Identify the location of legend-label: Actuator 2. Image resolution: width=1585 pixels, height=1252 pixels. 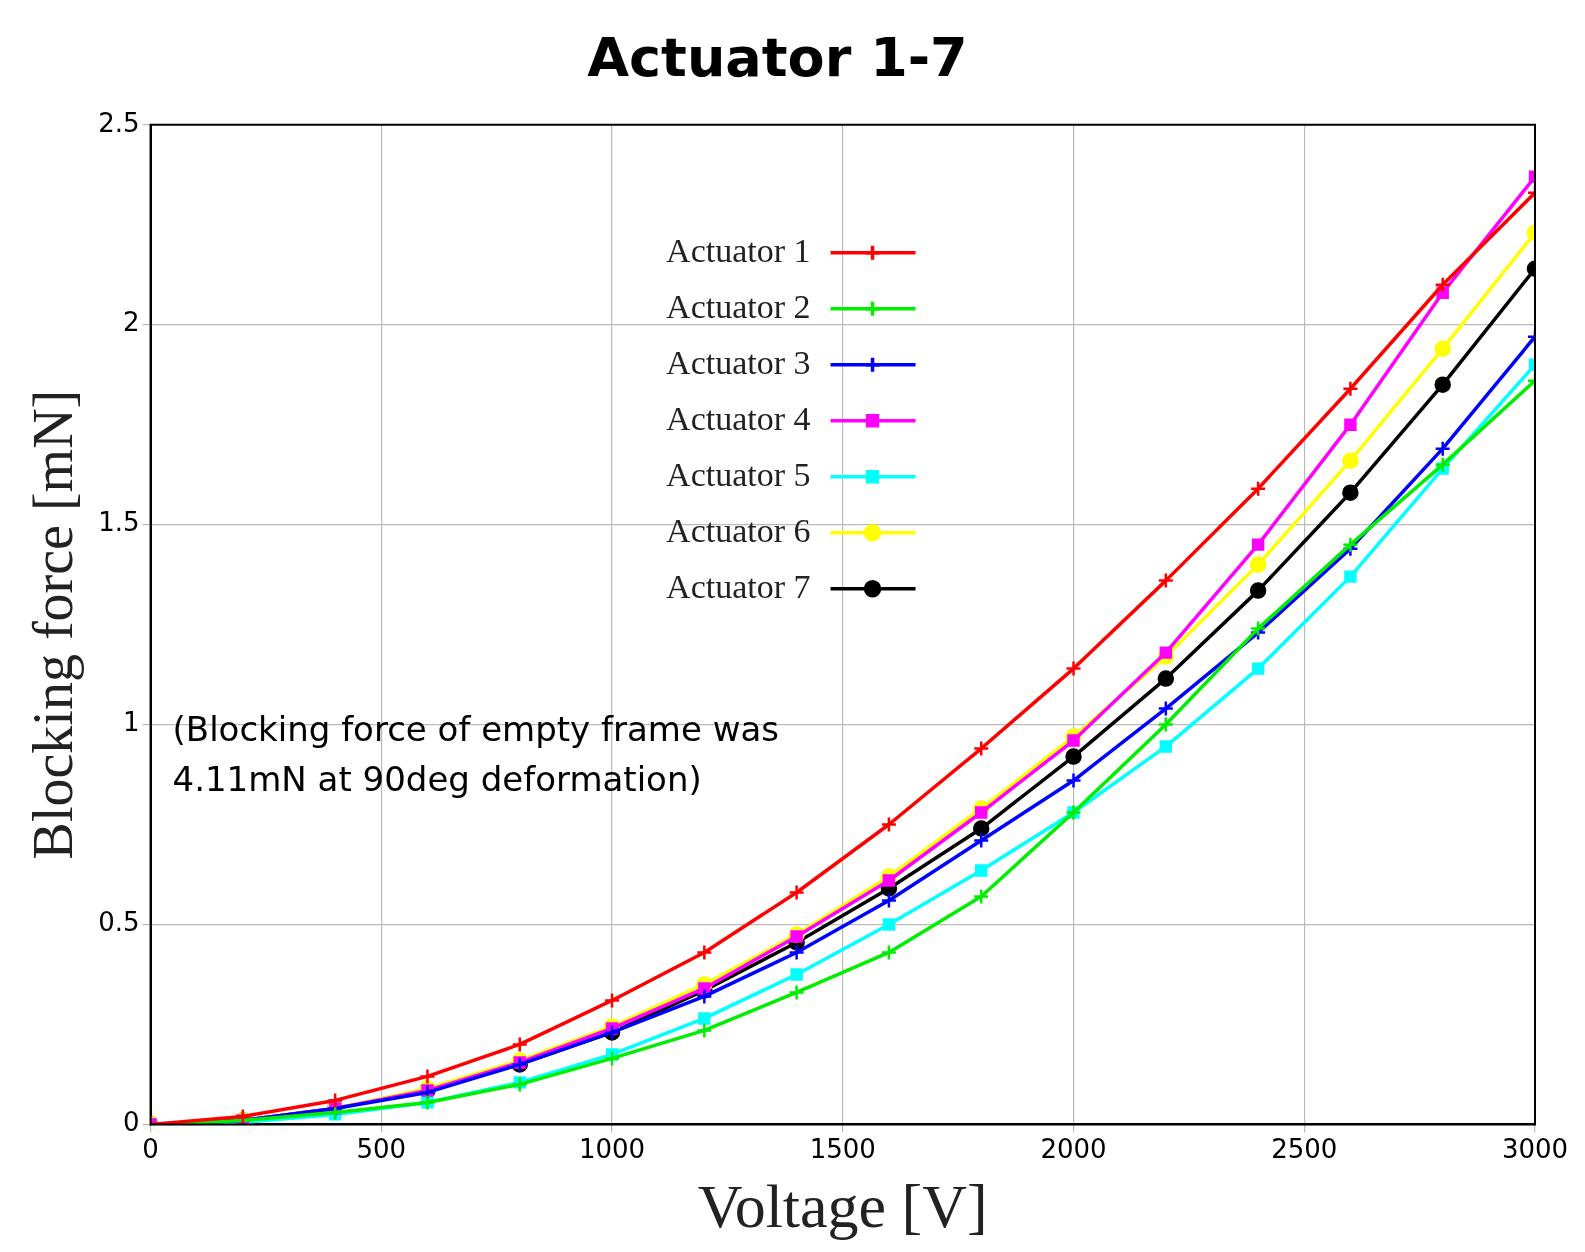
(738, 306).